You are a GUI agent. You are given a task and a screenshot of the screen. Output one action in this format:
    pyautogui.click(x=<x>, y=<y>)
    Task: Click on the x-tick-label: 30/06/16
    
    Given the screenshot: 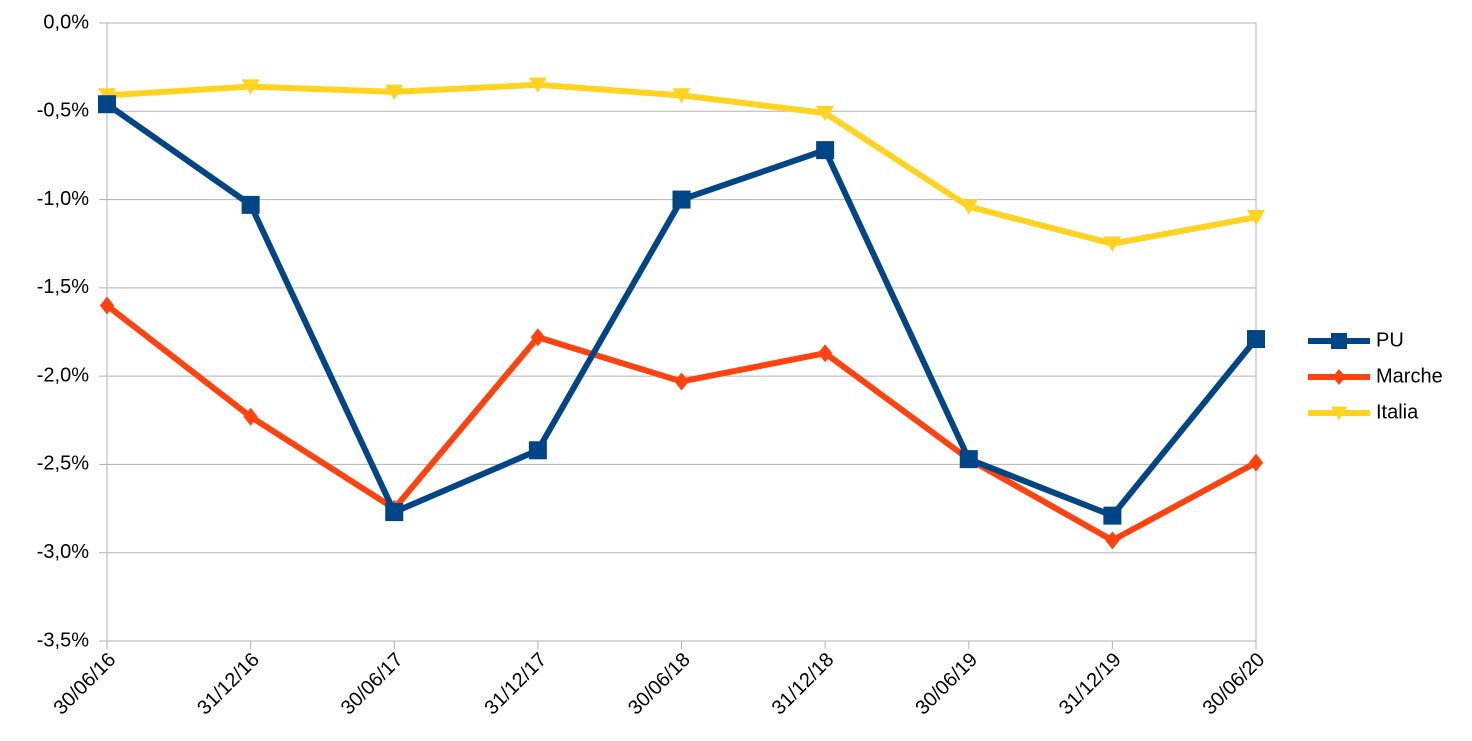 What is the action you would take?
    pyautogui.click(x=85, y=684)
    